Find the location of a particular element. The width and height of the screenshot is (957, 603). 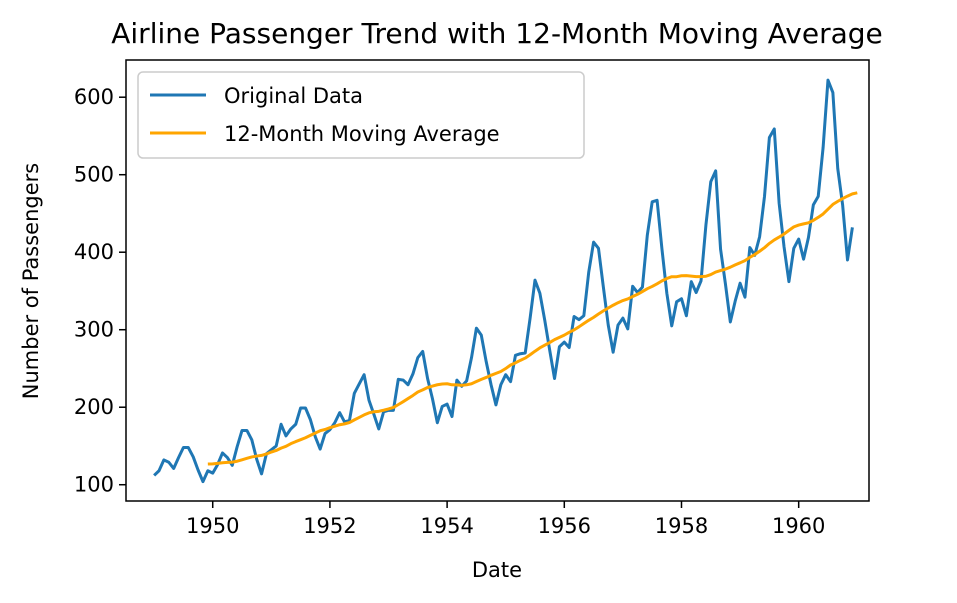

x-axis-label: Date is located at coordinates (497, 570).